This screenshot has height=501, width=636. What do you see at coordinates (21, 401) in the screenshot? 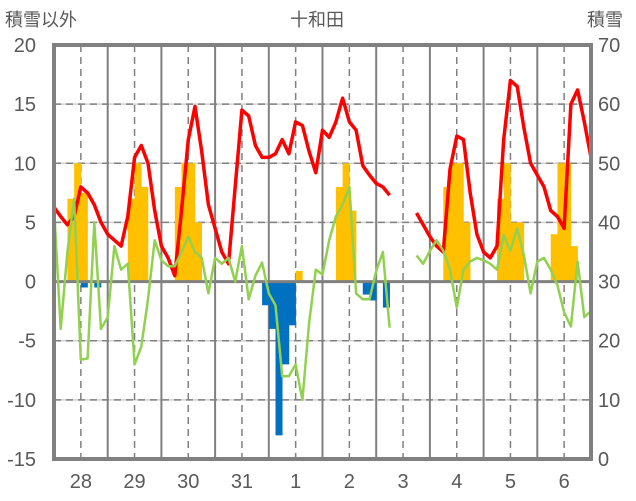
I see `y-left-tick-label: -10` at bounding box center [21, 401].